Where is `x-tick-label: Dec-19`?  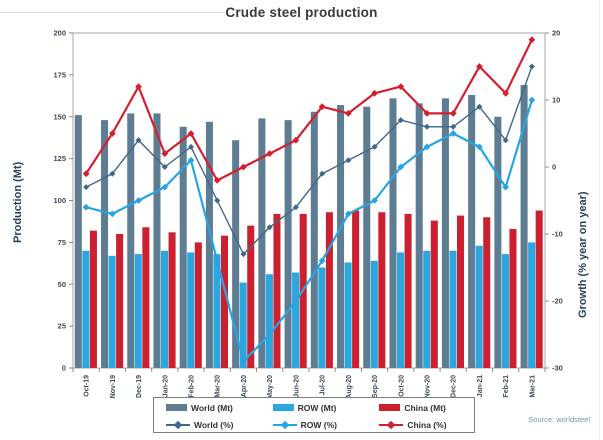 x-tick-label: Dec-19 is located at coordinates (139, 386).